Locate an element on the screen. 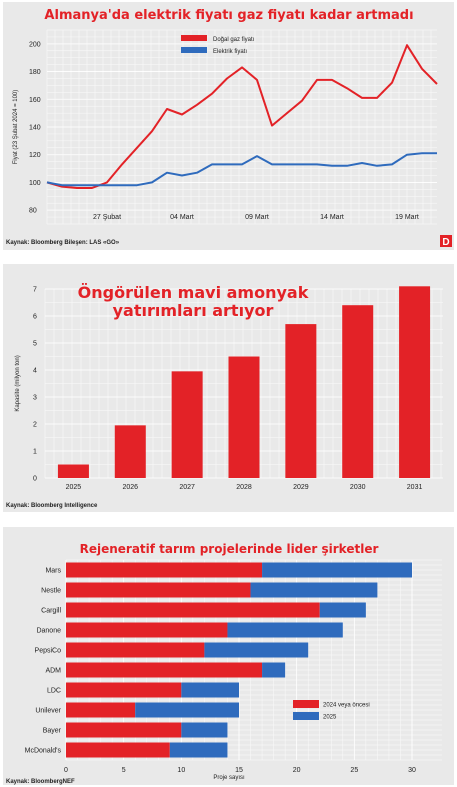 This screenshot has width=457, height=787. category-label: LDC is located at coordinates (54, 691).